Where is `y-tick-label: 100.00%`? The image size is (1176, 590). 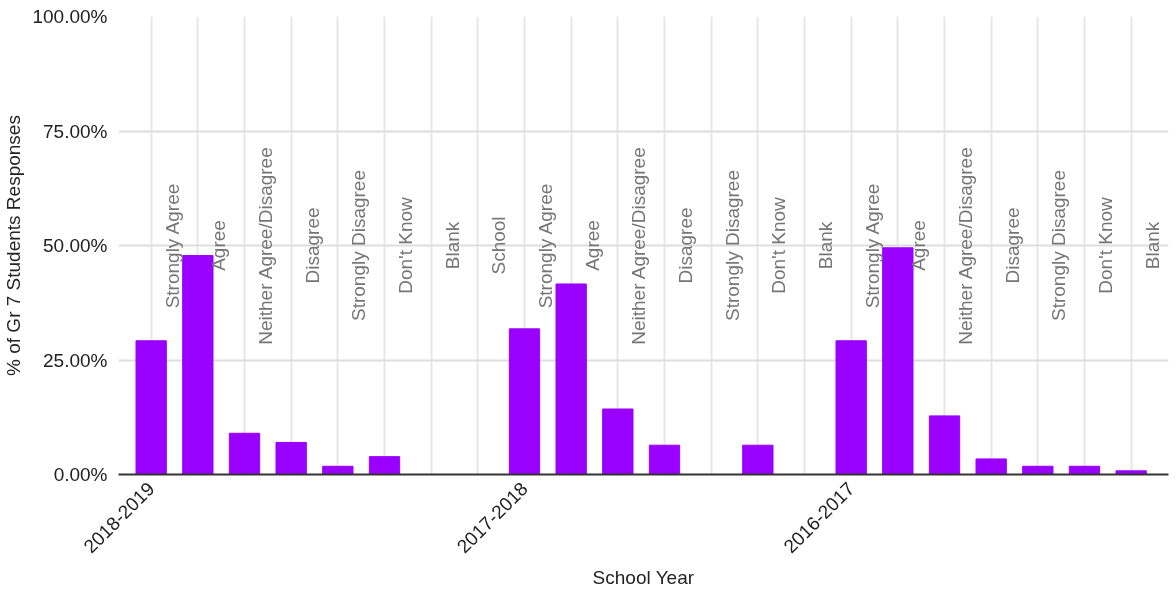
y-tick-label: 100.00% is located at coordinates (70, 16).